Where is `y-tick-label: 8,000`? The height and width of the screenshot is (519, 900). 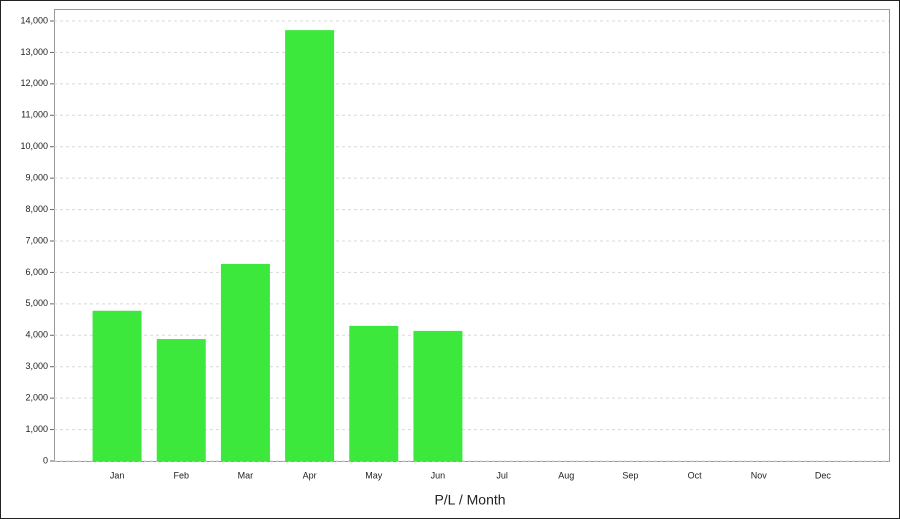
y-tick-label: 8,000 is located at coordinates (36, 209).